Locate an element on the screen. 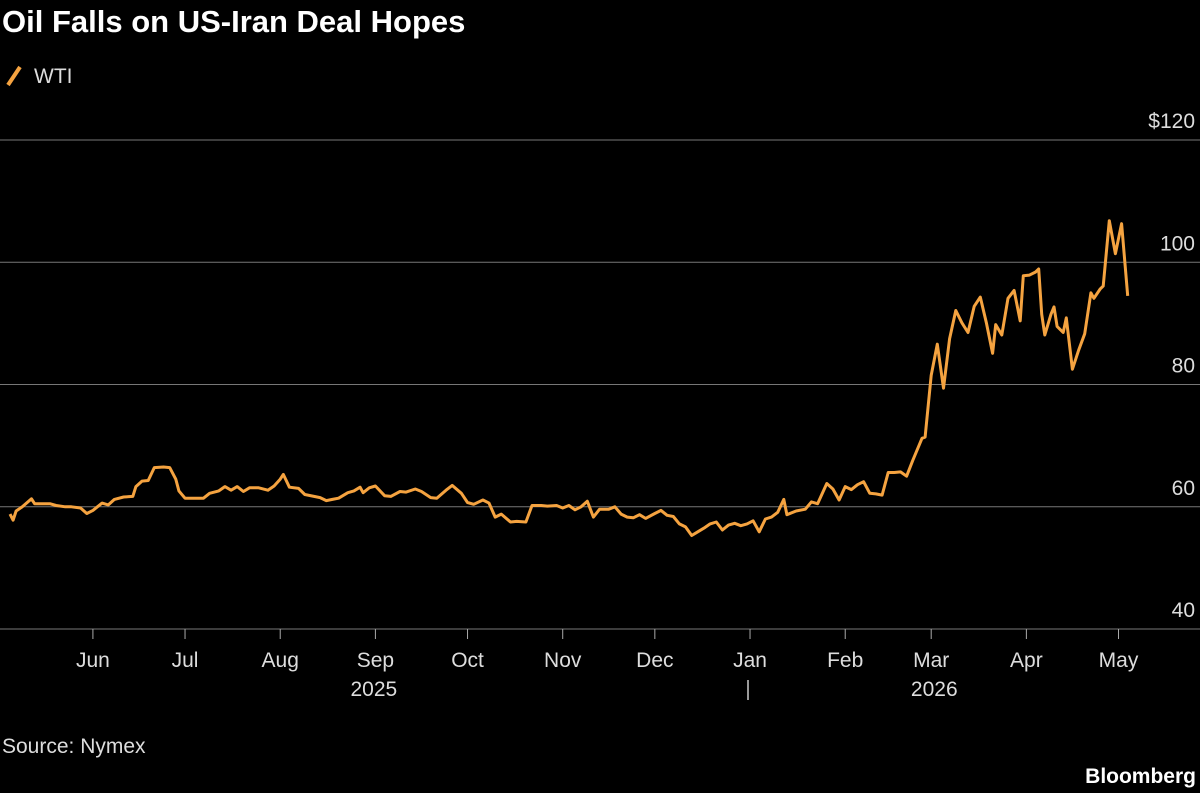 The image size is (1200, 793). y-tick-label: 60 is located at coordinates (1183, 488).